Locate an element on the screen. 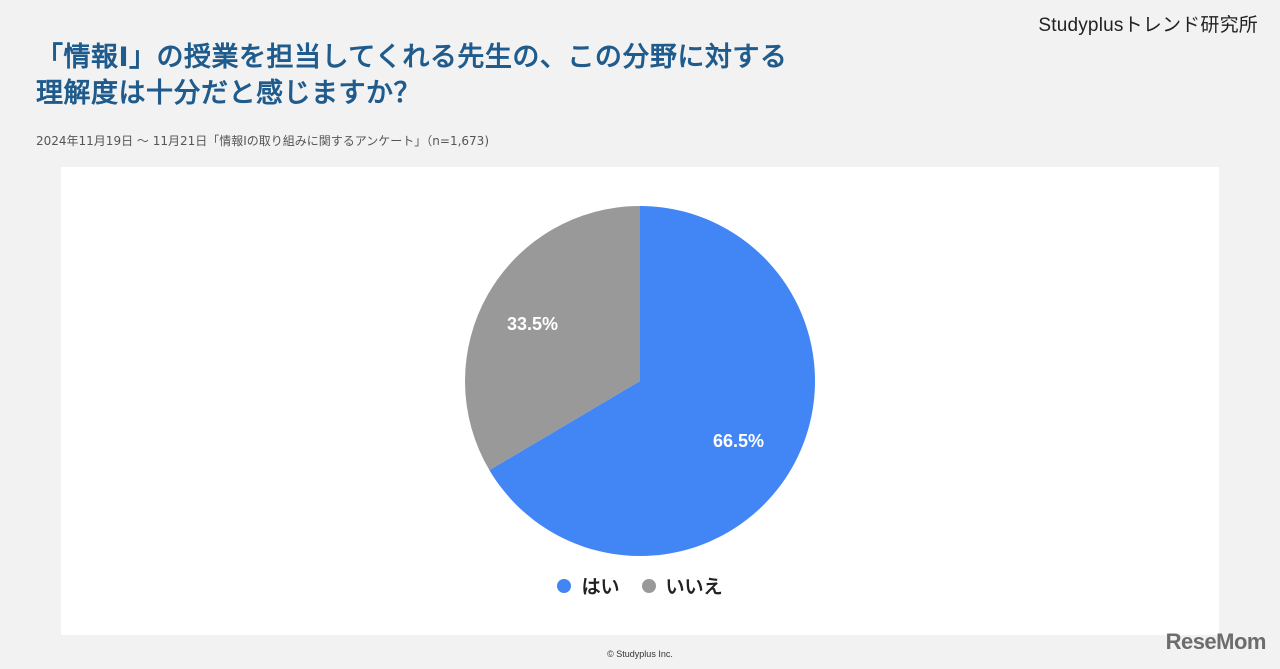 This screenshot has width=1280, height=669. chart-legend: はい いいえ is located at coordinates (640, 585).